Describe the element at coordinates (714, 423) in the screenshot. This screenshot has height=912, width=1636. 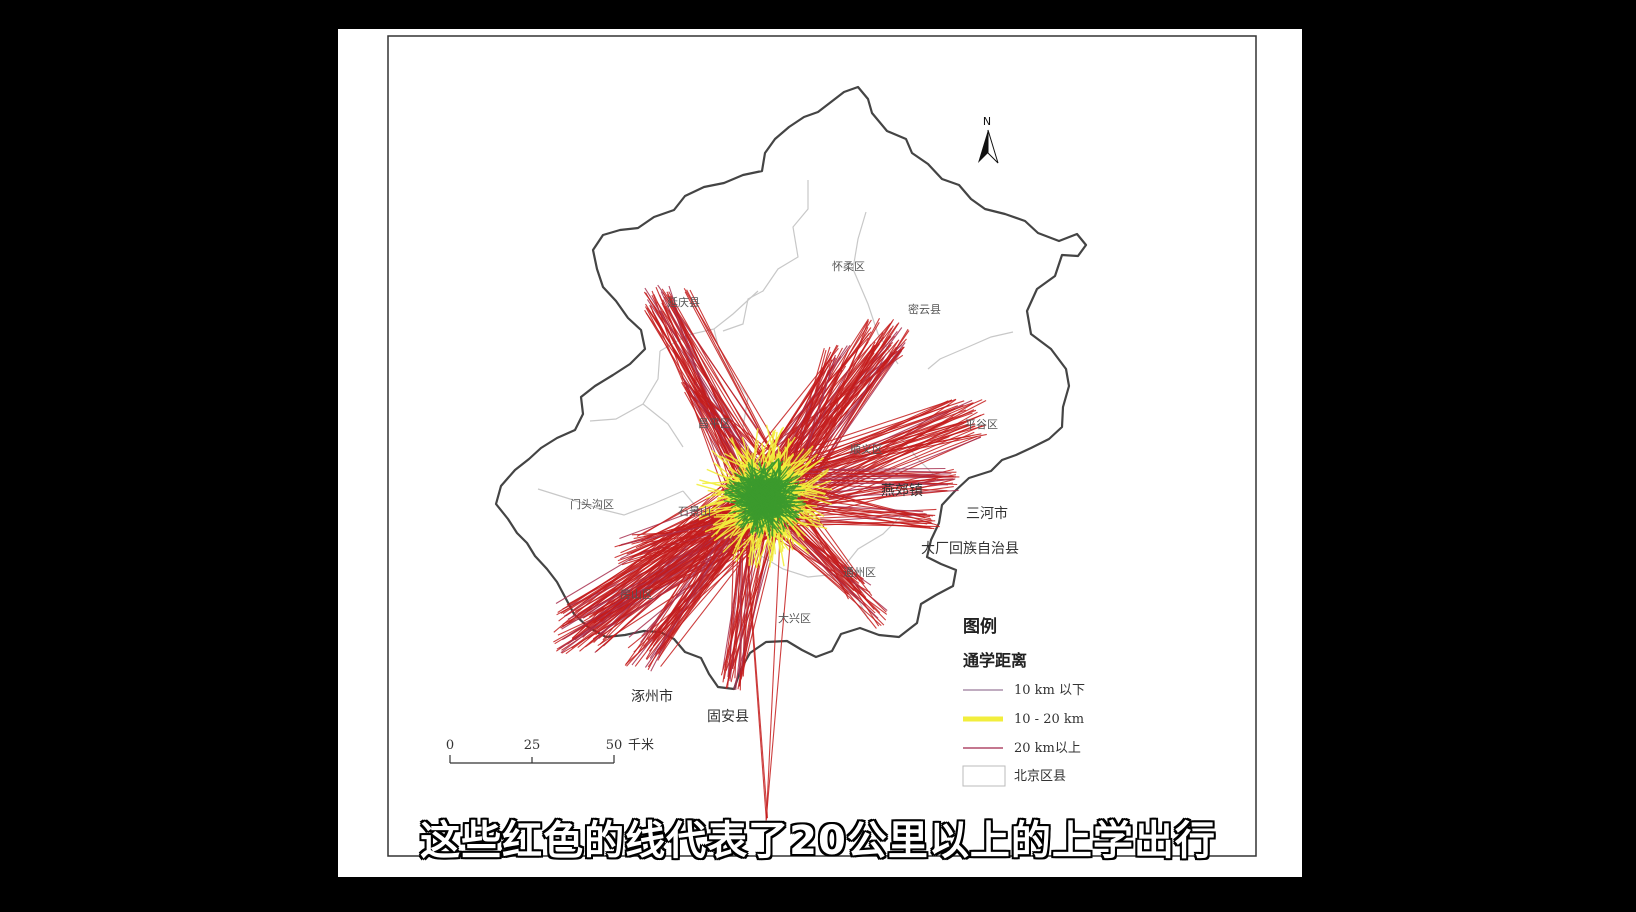
I see `district-label-changping: 昌平区` at that location.